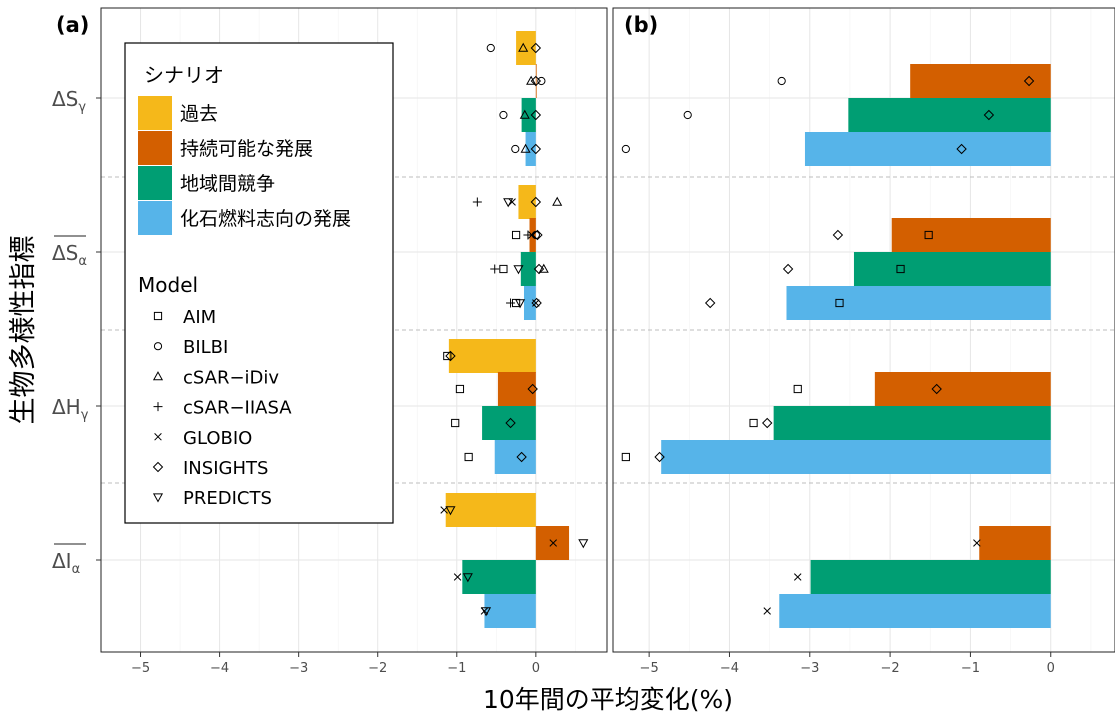  What do you see at coordinates (72, 25) in the screenshot?
I see `panel-label: (a)` at bounding box center [72, 25].